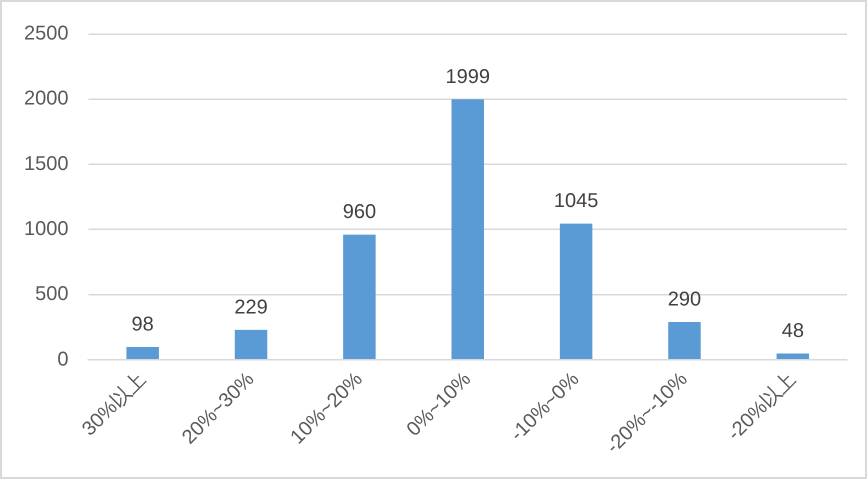 The width and height of the screenshot is (867, 479). Describe the element at coordinates (359, 212) in the screenshot. I see `data-label: 960` at that location.